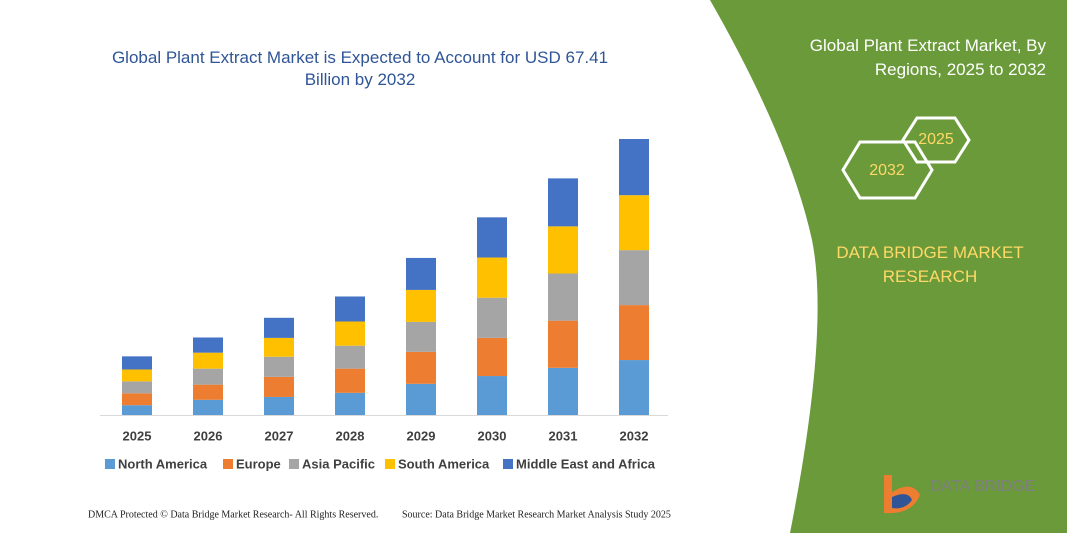 This screenshot has width=1067, height=533. I want to click on x-tick-label: 2029, so click(421, 435).